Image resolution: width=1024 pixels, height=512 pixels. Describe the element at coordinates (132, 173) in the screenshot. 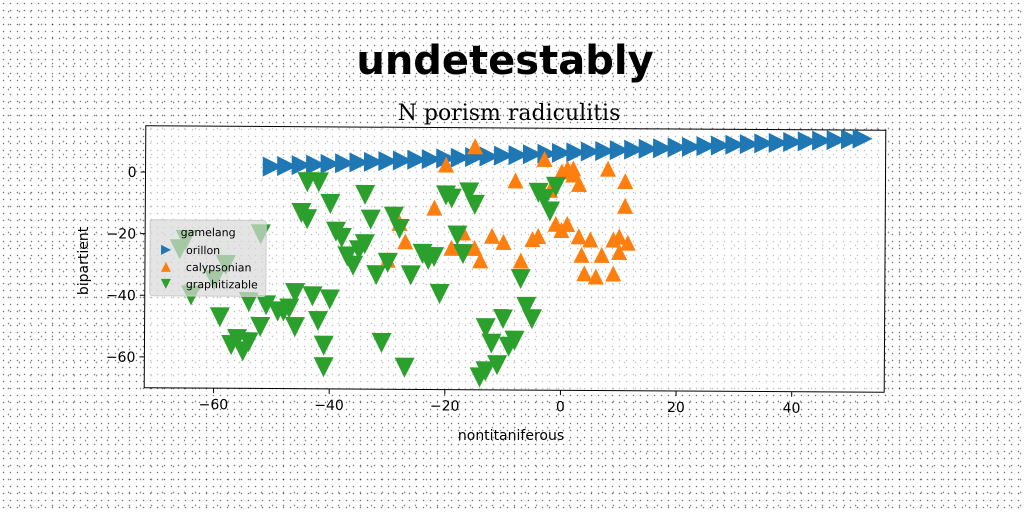

I see `y-tick-label: 0` at that location.